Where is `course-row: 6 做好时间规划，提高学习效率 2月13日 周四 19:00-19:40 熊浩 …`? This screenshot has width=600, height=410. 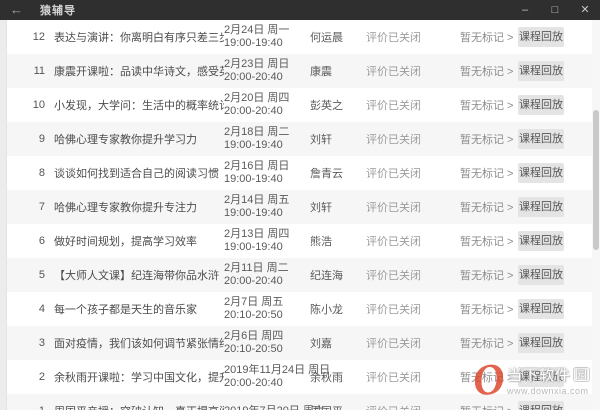 course-row: 6 做好时间规划，提高学习效率 2月13日 周四 19:00-19:40 熊浩 … is located at coordinates (299, 241).